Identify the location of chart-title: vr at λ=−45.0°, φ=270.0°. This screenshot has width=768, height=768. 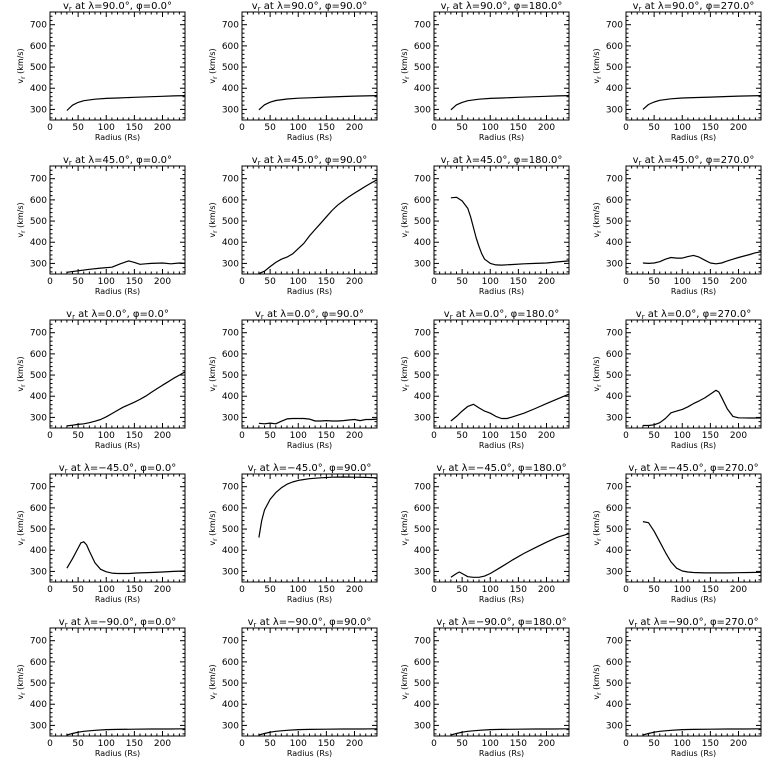
(693, 469).